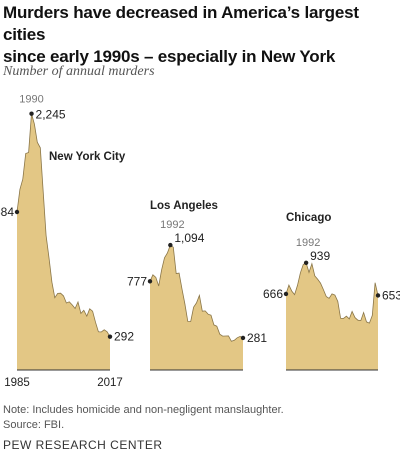  I want to click on new-york-city-end-label: 292, so click(124, 337).